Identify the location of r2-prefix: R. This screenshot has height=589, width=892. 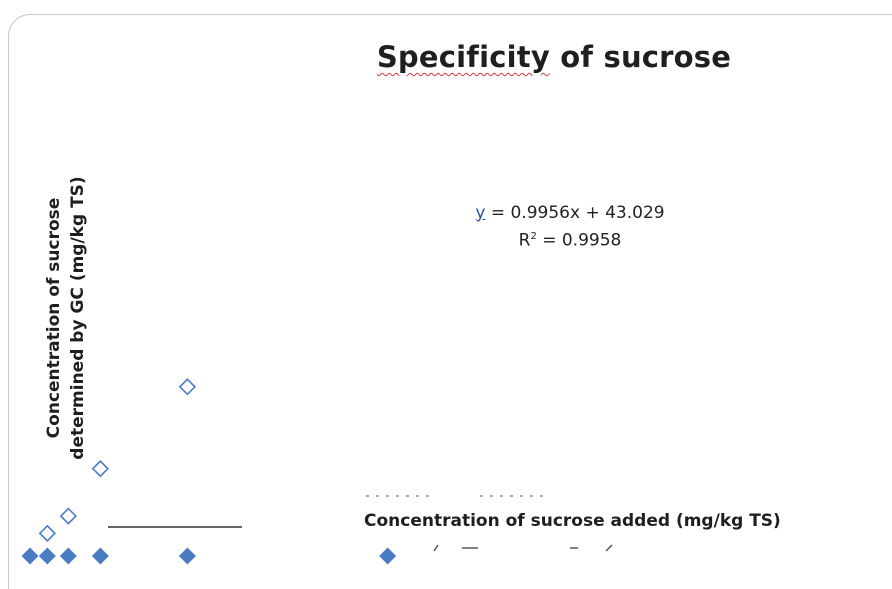
(524, 240).